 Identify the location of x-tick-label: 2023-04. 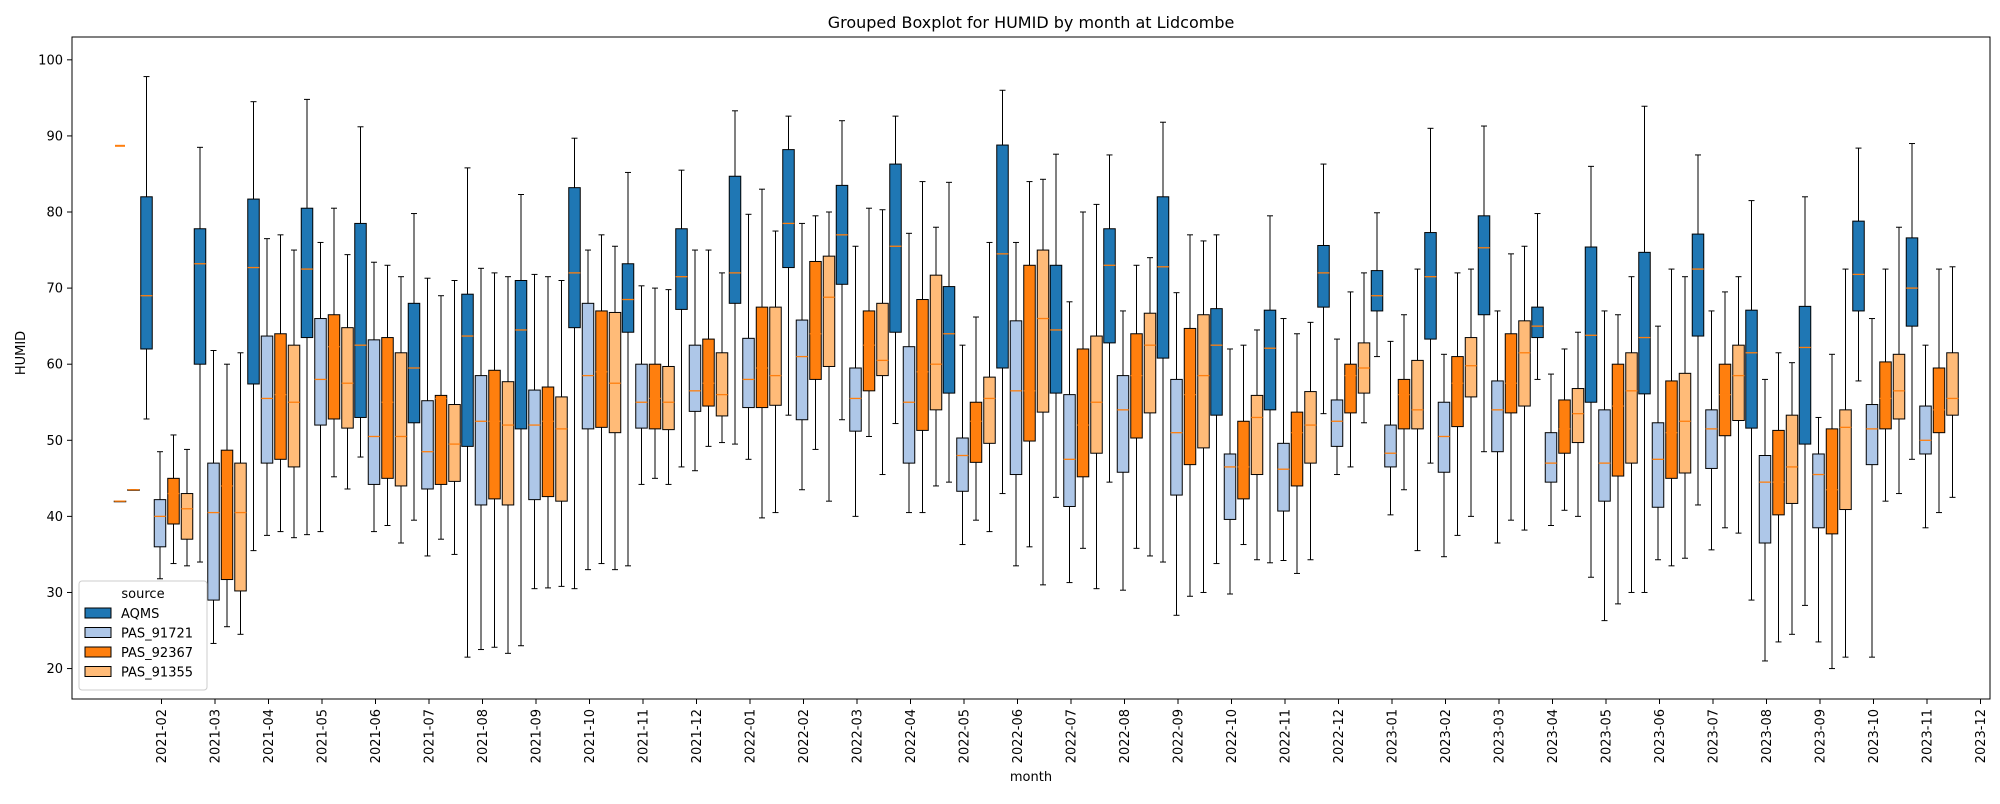
(1553, 736).